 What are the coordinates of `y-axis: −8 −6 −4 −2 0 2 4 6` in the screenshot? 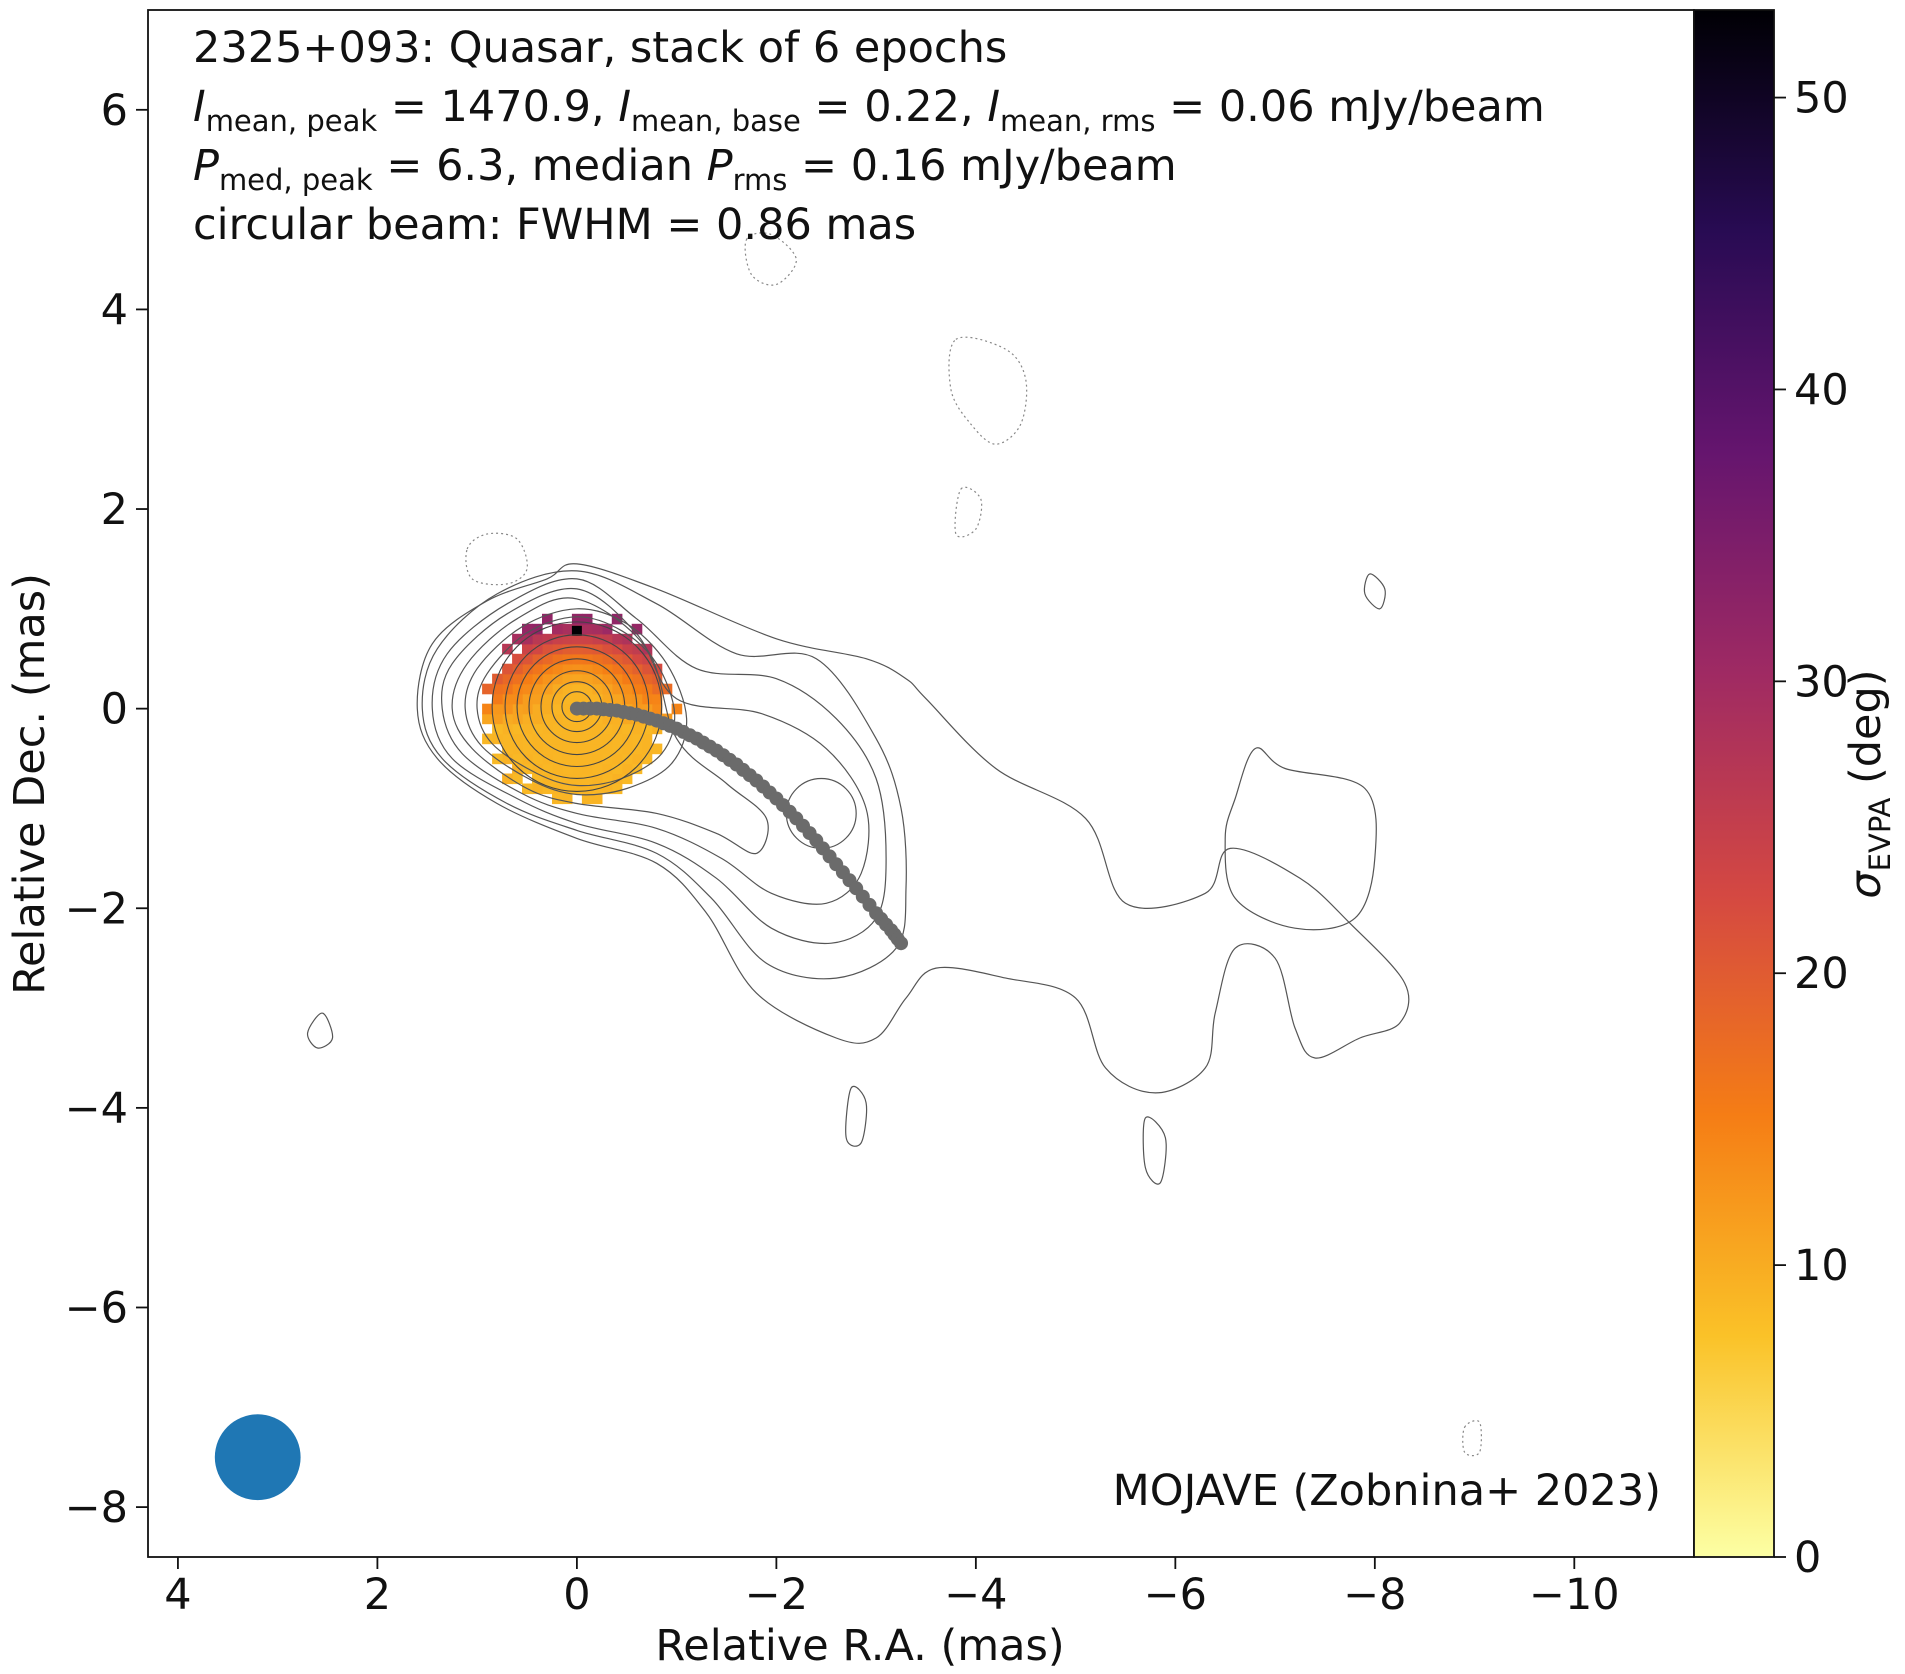 It's located at (106, 809).